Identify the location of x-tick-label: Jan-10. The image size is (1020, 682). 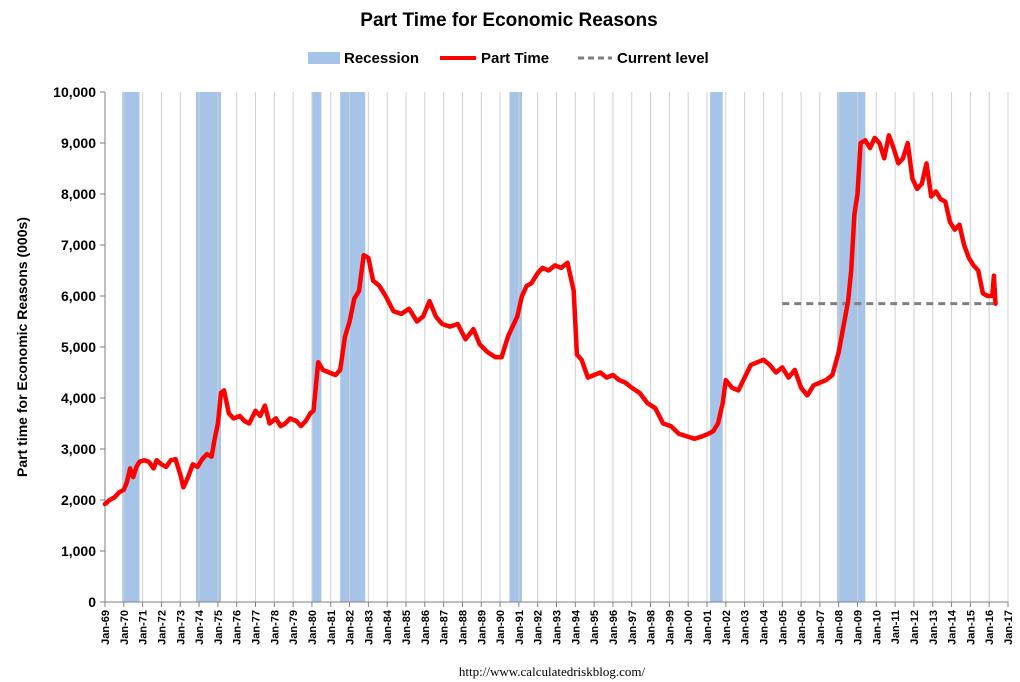
(877, 627).